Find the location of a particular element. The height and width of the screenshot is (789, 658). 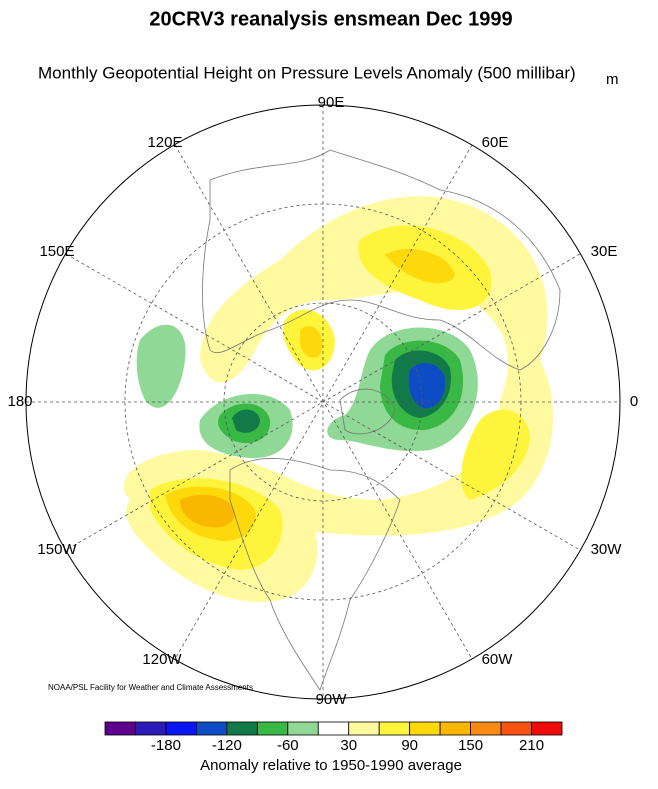

colorbar-tick-label: -60 is located at coordinates (288, 745).